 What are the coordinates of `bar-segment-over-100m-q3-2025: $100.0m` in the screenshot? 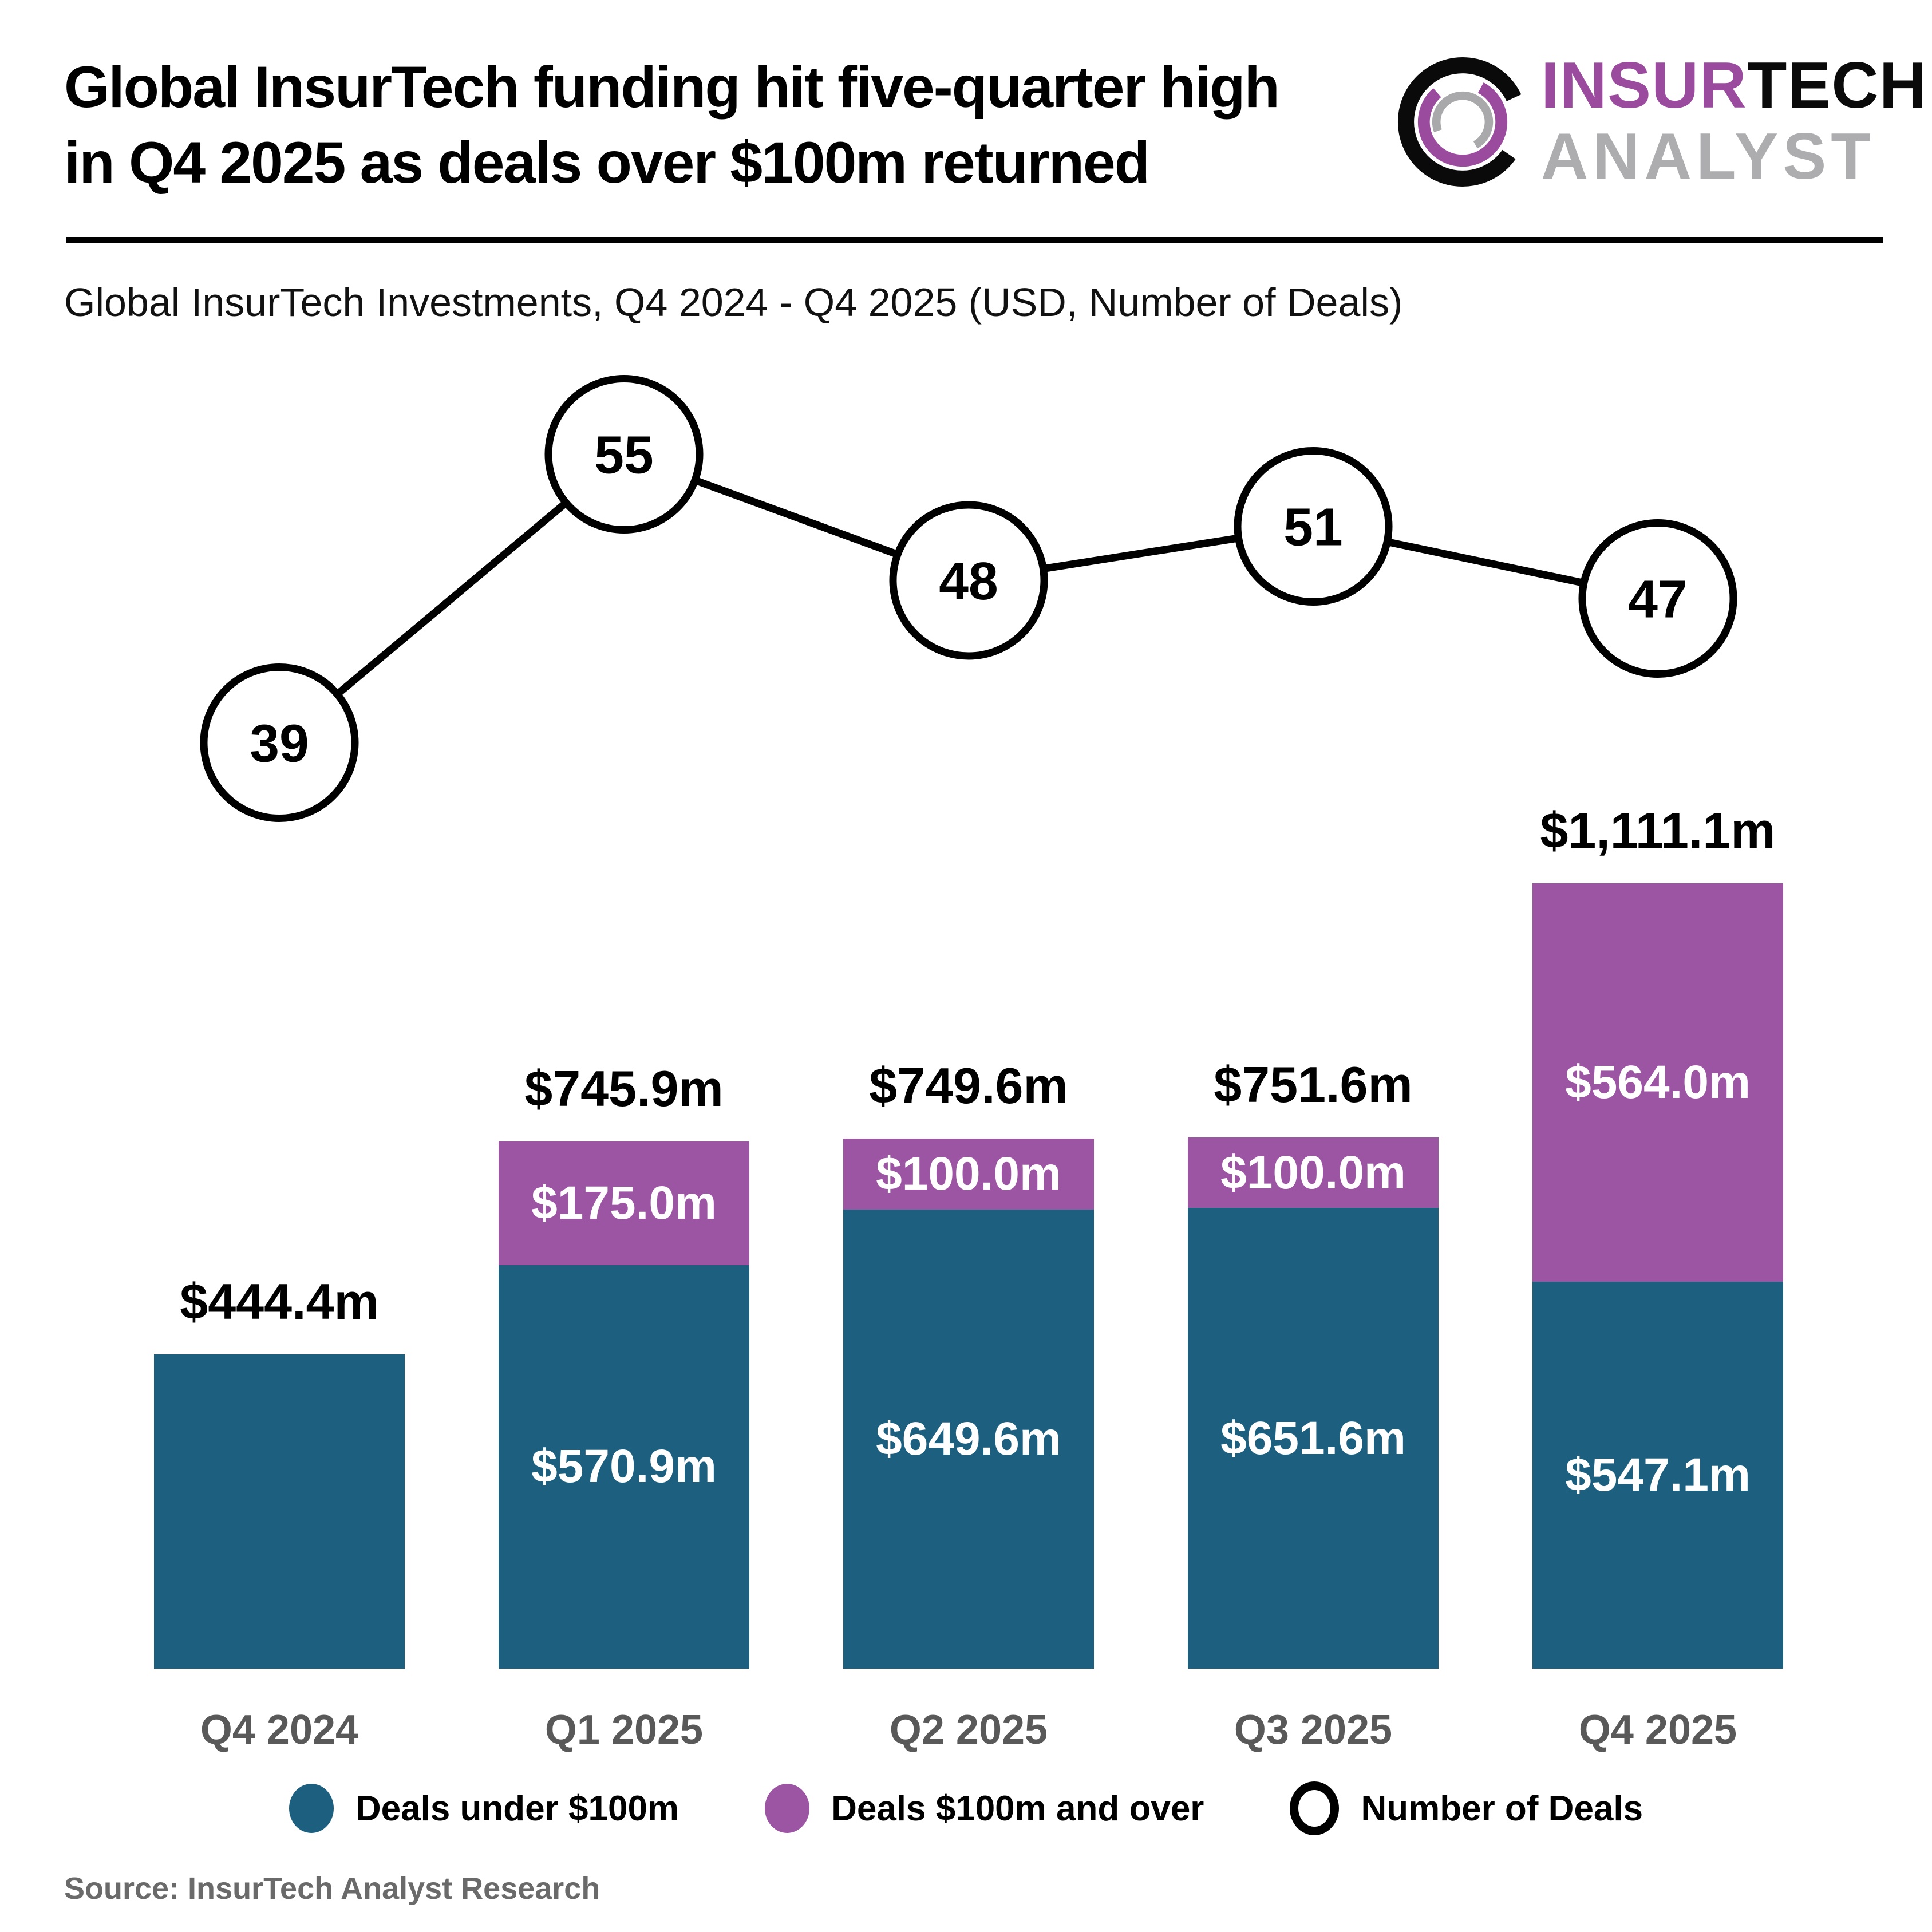 It's located at (1313, 1172).